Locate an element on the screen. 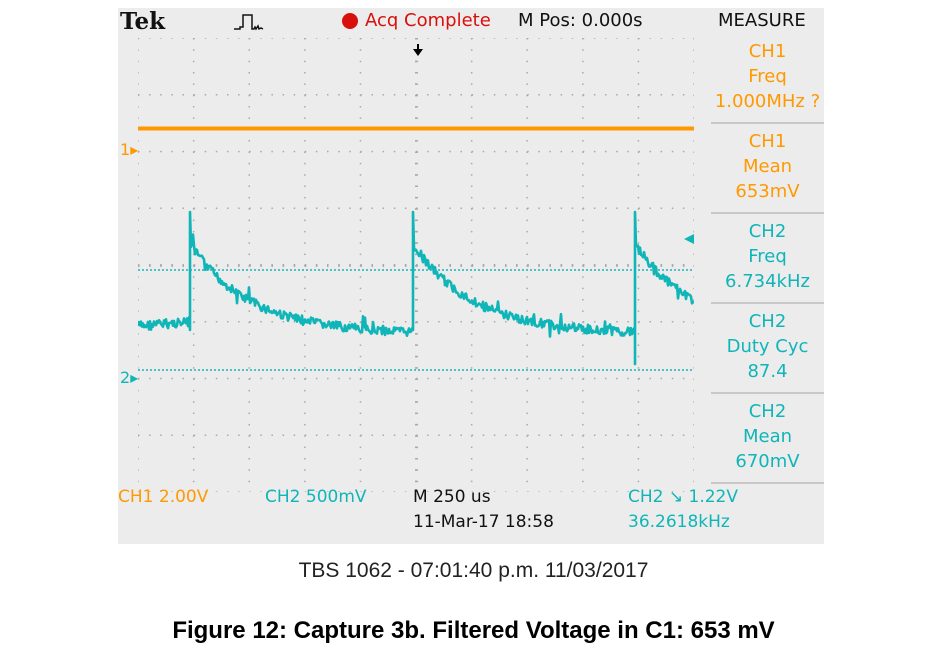 This screenshot has width=947, height=659. ch2-marker-icon: 2▸ is located at coordinates (129, 377).